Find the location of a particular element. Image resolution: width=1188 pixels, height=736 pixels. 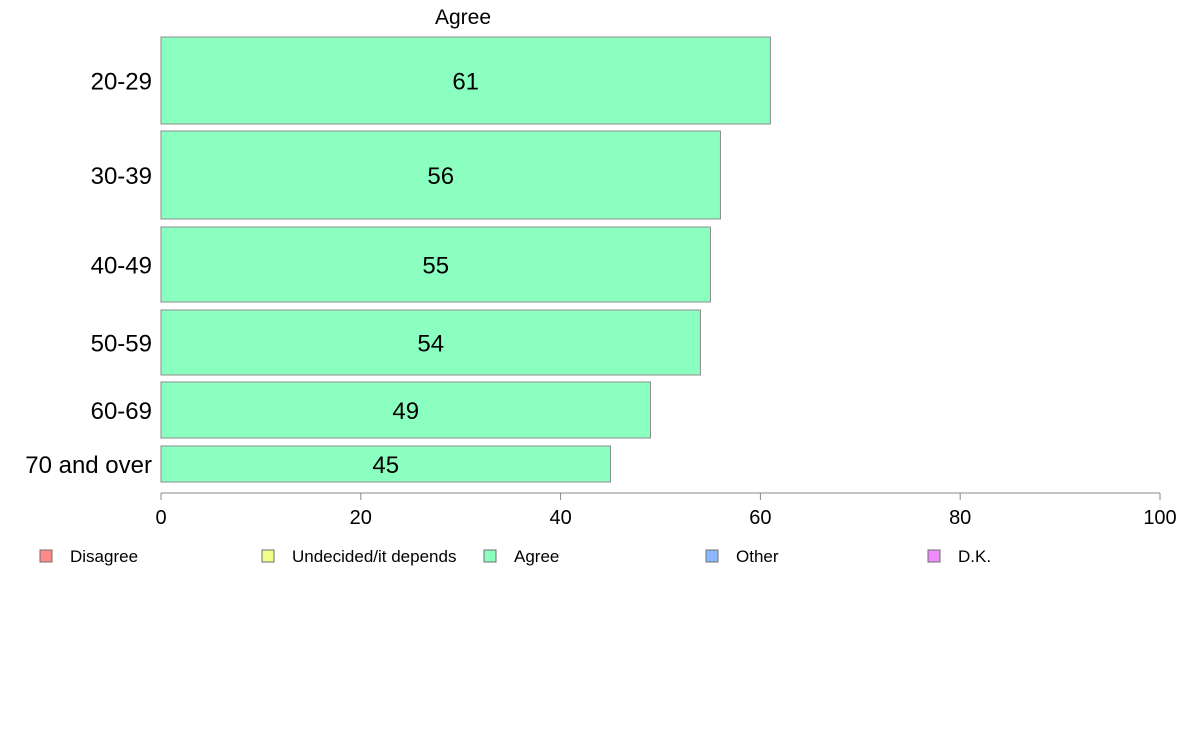

x-tick-label: 20 is located at coordinates (361, 518).